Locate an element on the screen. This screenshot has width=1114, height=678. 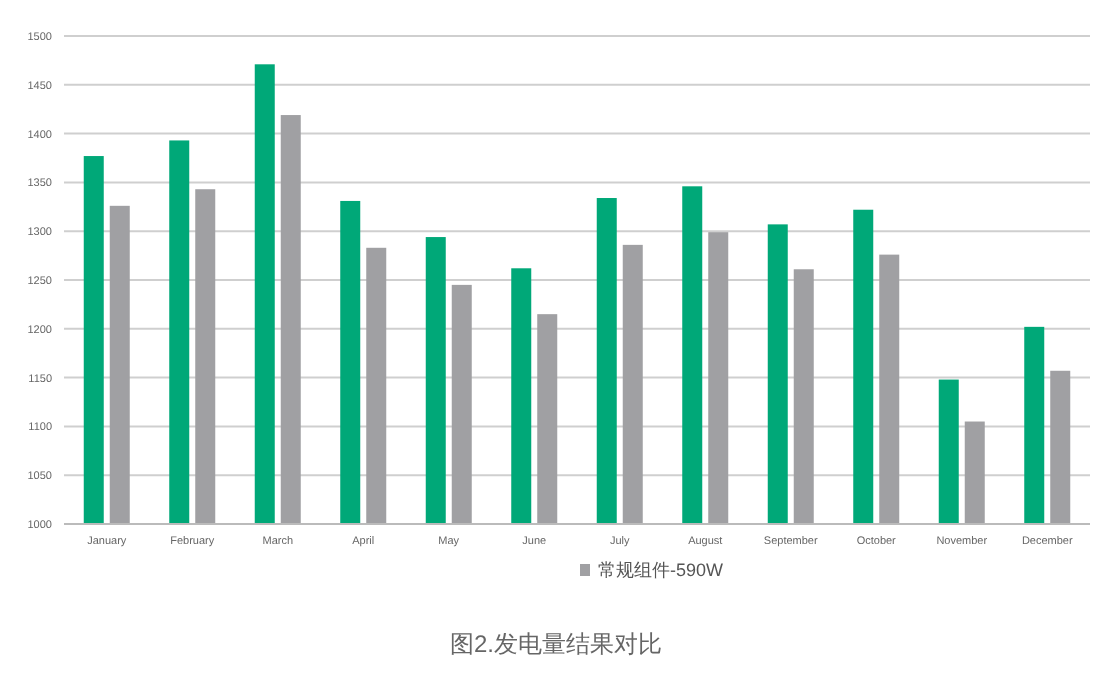
legend-label: 常规组件-590W is located at coordinates (661, 570).